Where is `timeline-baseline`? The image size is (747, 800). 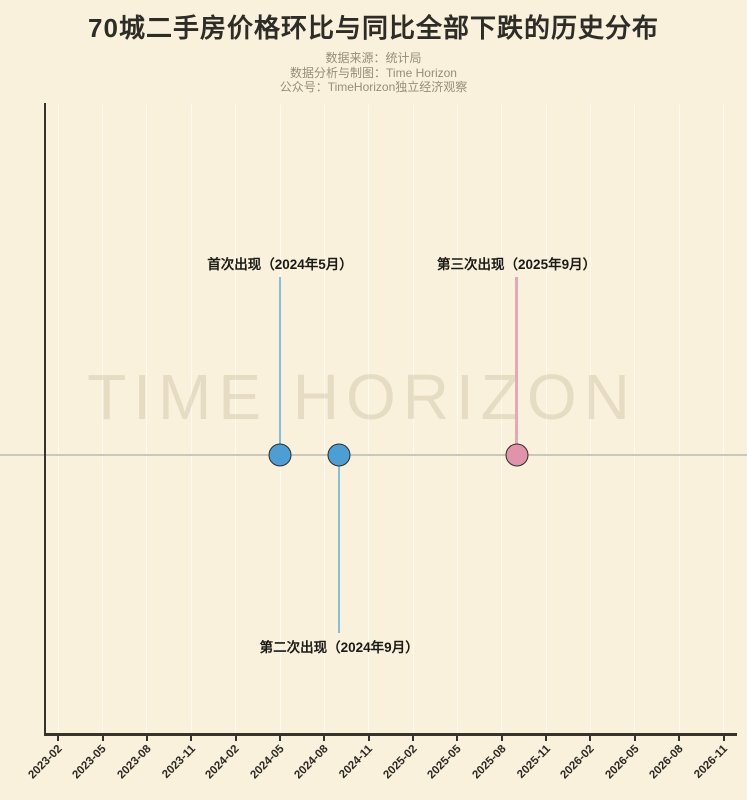
timeline-baseline is located at coordinates (373, 455).